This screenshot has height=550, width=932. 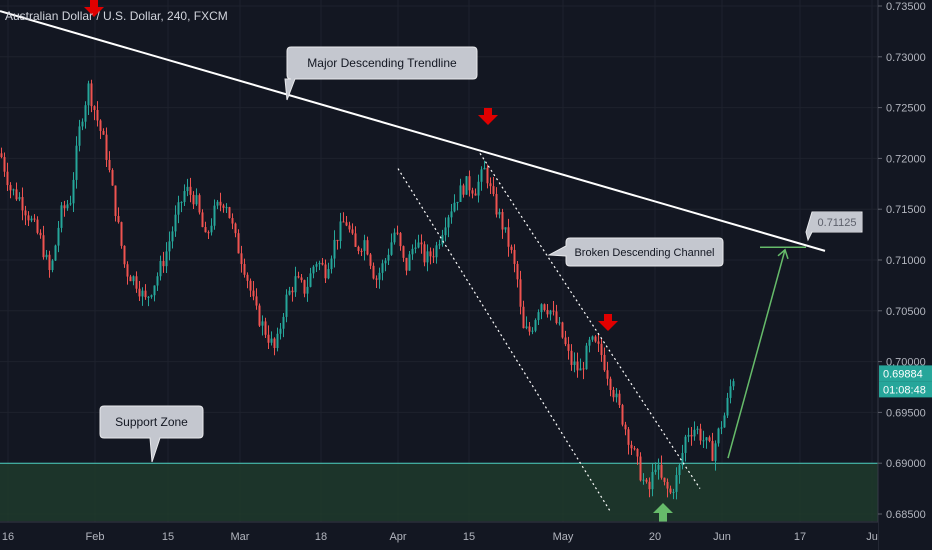 What do you see at coordinates (903, 374) in the screenshot?
I see `current-price-label: 0.69884` at bounding box center [903, 374].